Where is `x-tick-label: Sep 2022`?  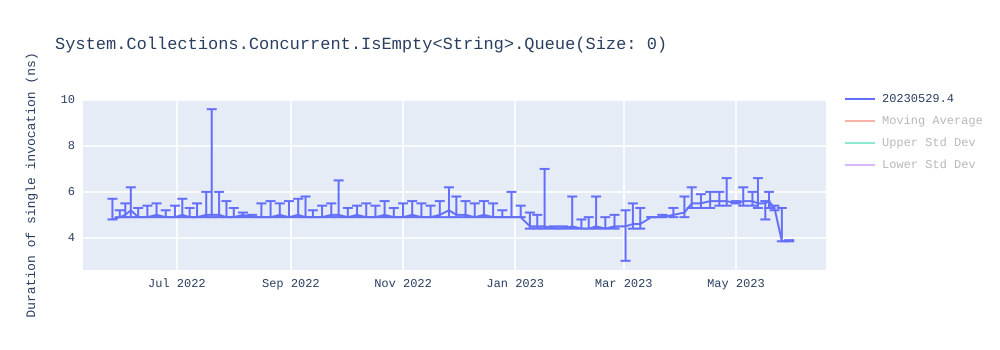 x-tick-label: Sep 2022 is located at coordinates (291, 284).